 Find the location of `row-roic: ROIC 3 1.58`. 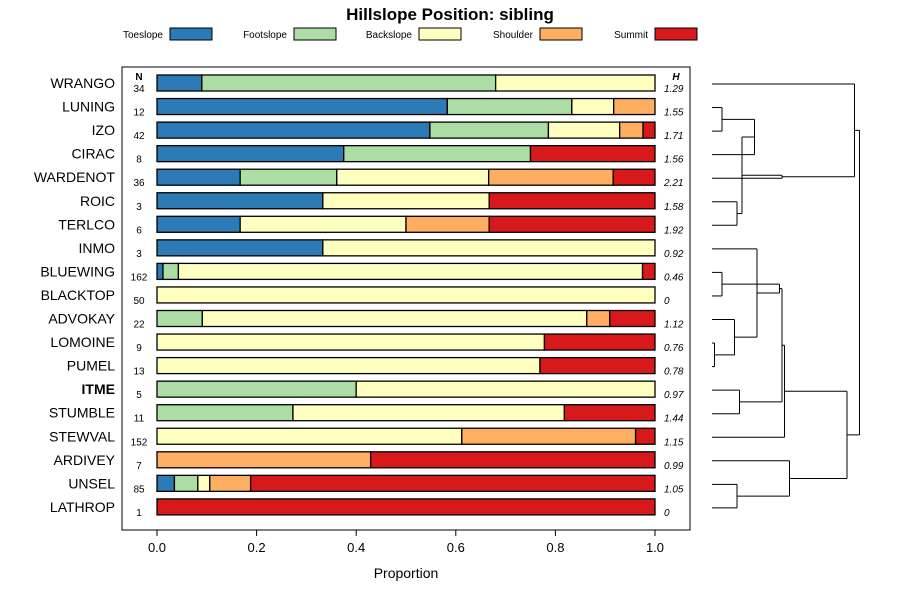

row-roic: ROIC 3 1.58 is located at coordinates (382, 202).